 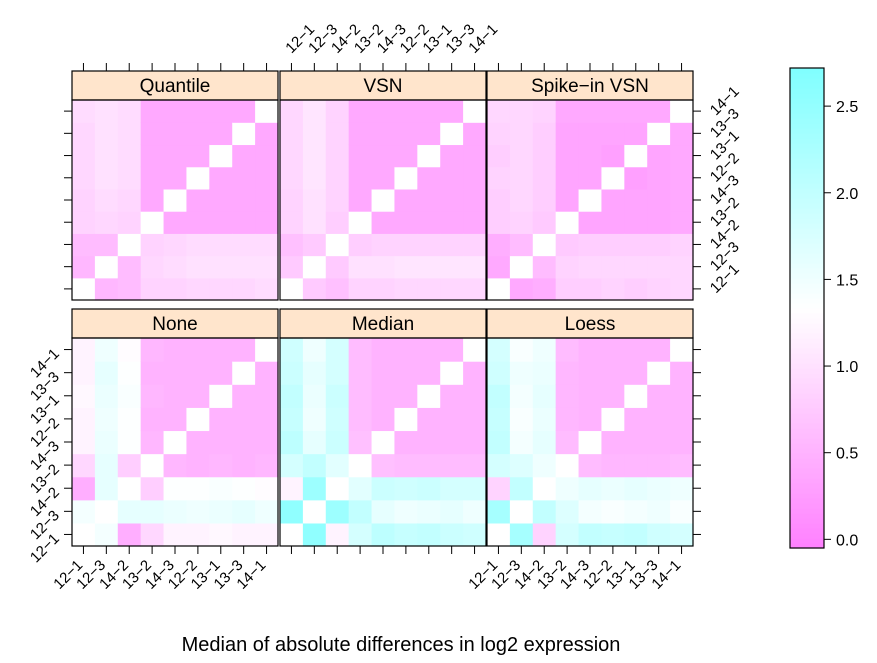 I want to click on panel-spike-in-vsn: Spike−in VSN, so click(x=590, y=185).